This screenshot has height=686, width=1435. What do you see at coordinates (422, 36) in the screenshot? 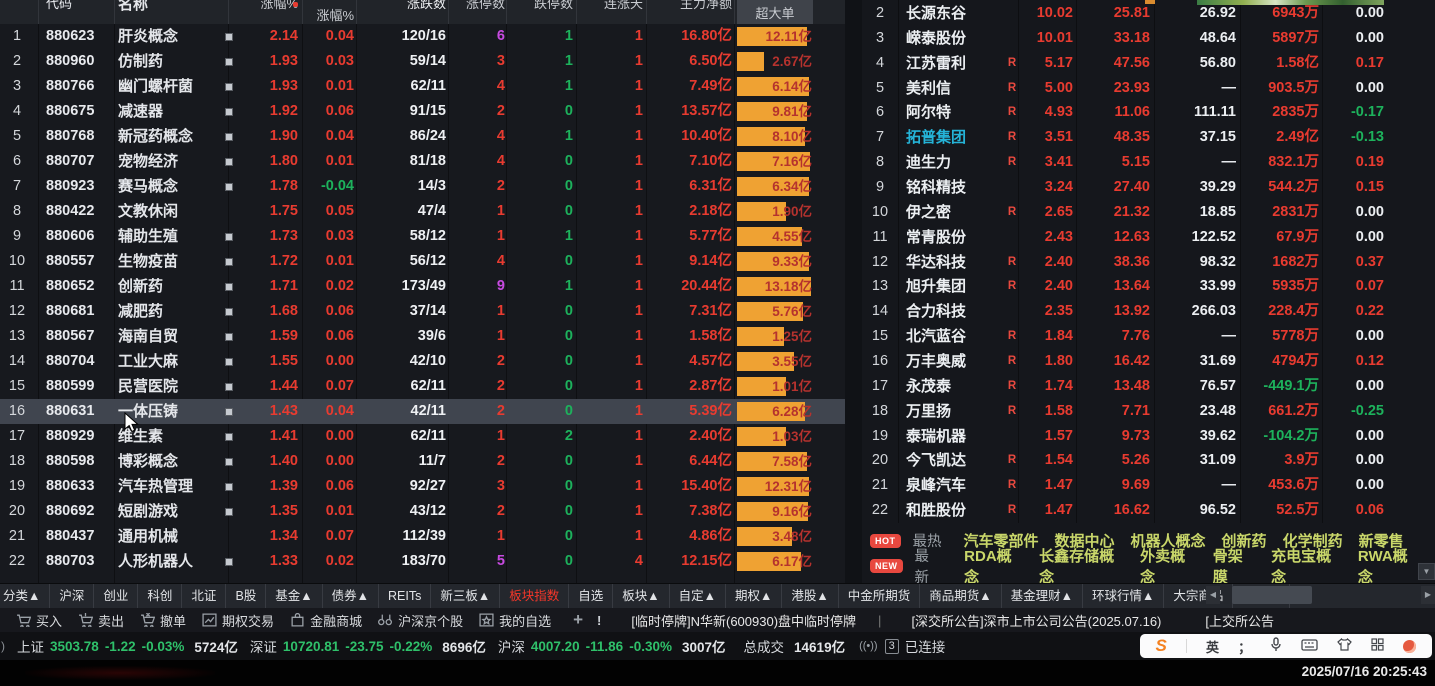
I see `sector-row: 1 880623 肝炎概念 2.14 0.04 120/16 6 1 1 16.80亿 12.11亿` at bounding box center [422, 36].